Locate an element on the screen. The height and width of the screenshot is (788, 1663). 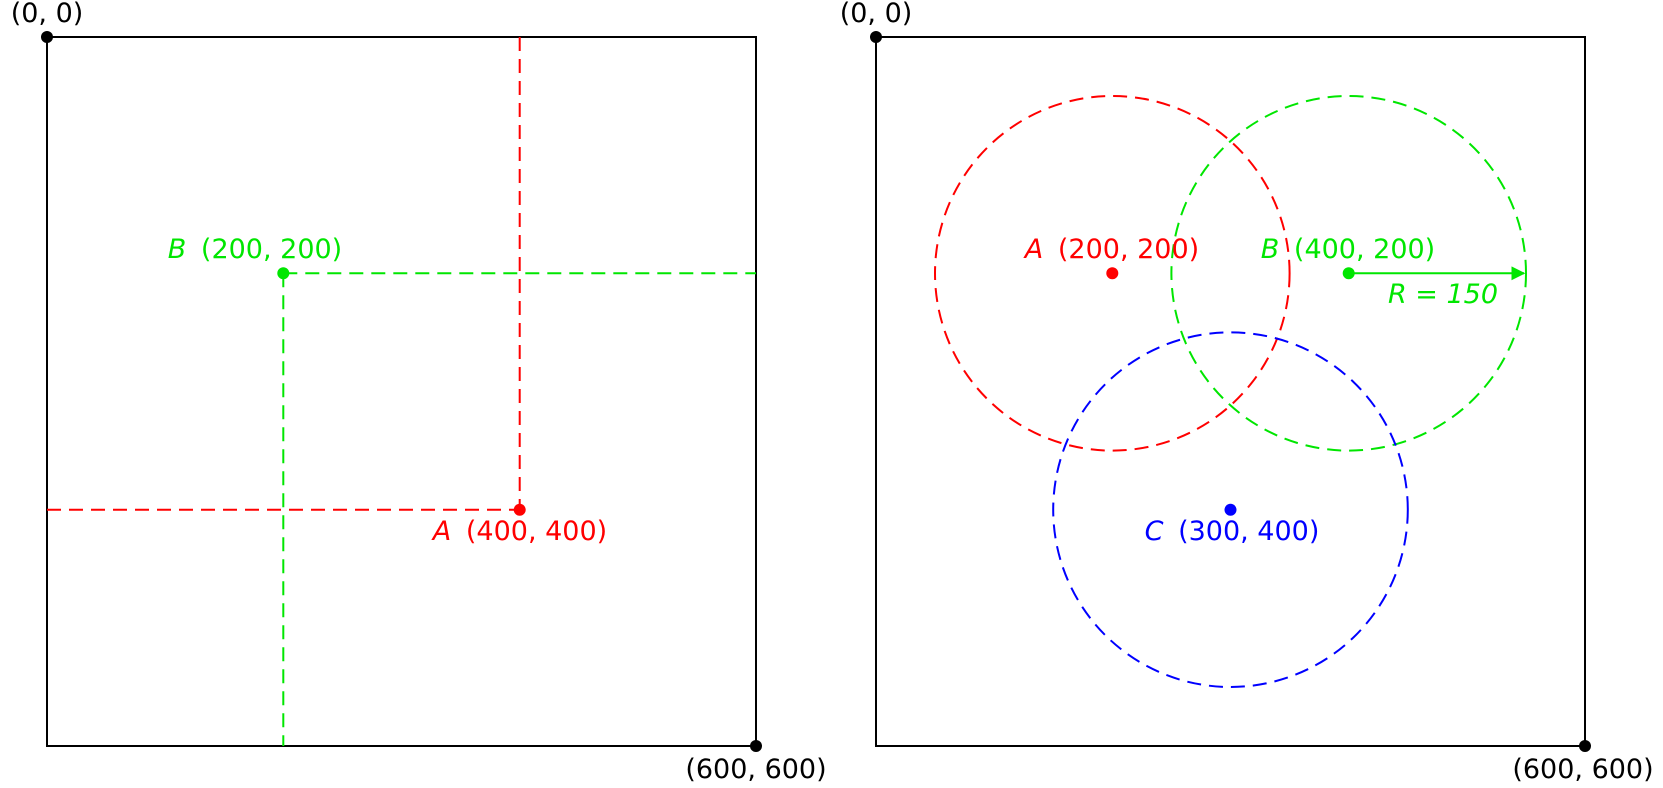
center-a is located at coordinates (1112, 273).